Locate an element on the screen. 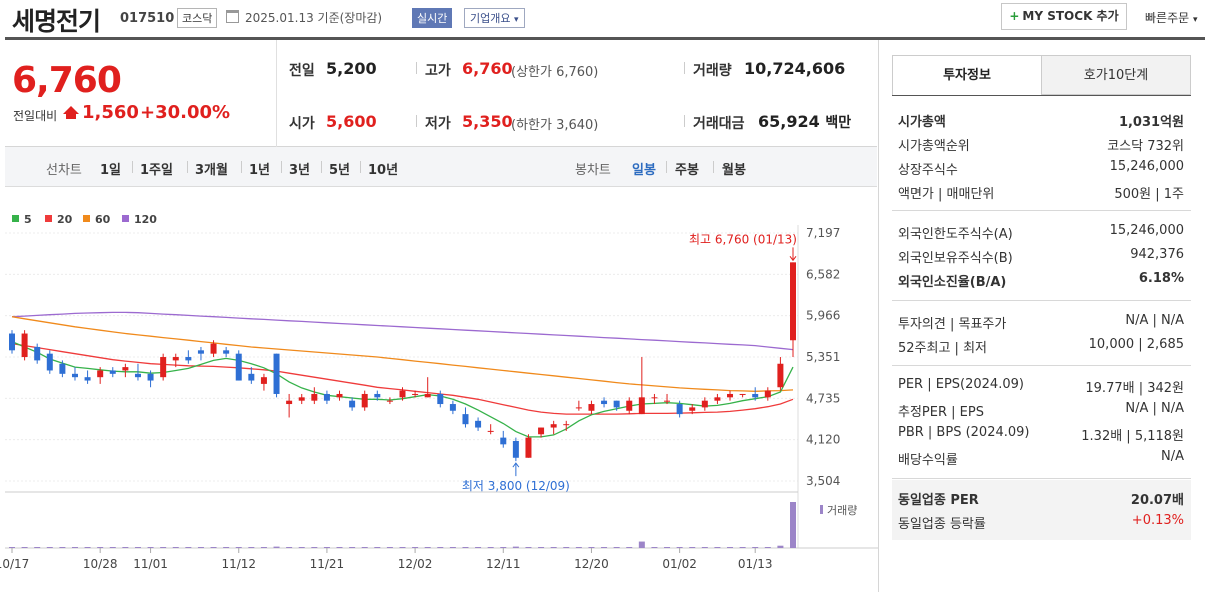  y-tick-label: 4,735 is located at coordinates (823, 398).